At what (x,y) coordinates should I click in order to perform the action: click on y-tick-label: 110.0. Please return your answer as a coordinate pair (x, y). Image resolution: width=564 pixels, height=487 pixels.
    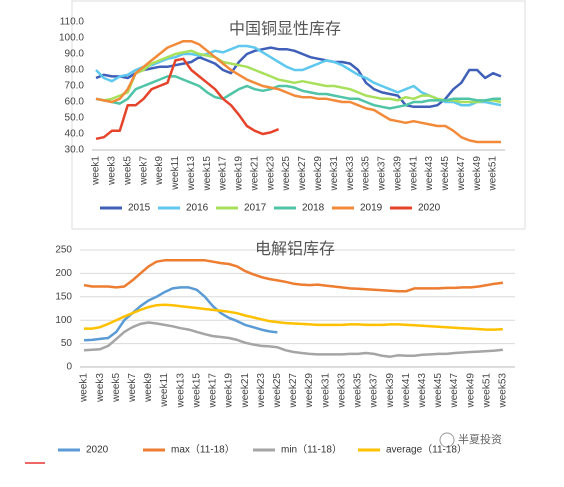
    Looking at the image, I should click on (72, 22).